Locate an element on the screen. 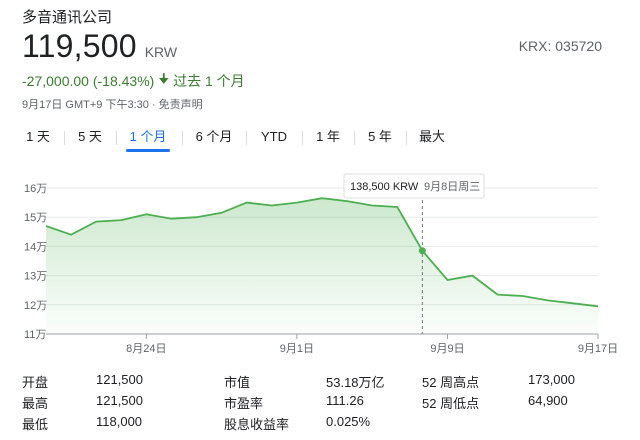  price-row: 119,500 KRW is located at coordinates (99, 46).